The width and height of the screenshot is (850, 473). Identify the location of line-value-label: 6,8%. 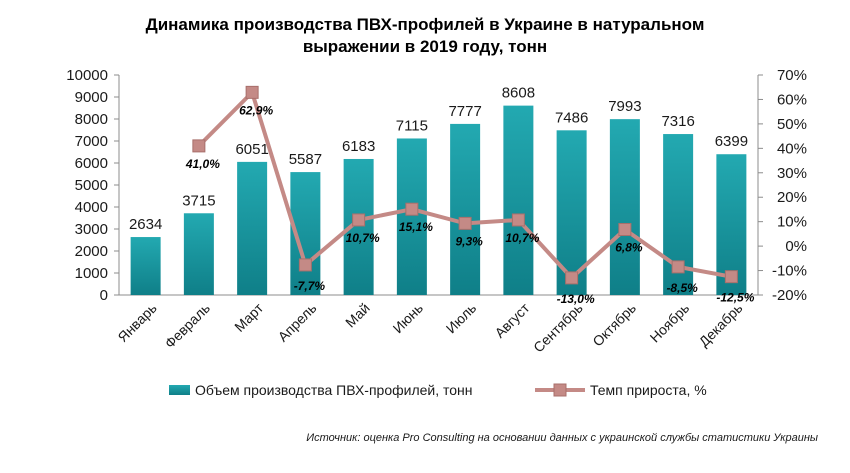
(629, 247).